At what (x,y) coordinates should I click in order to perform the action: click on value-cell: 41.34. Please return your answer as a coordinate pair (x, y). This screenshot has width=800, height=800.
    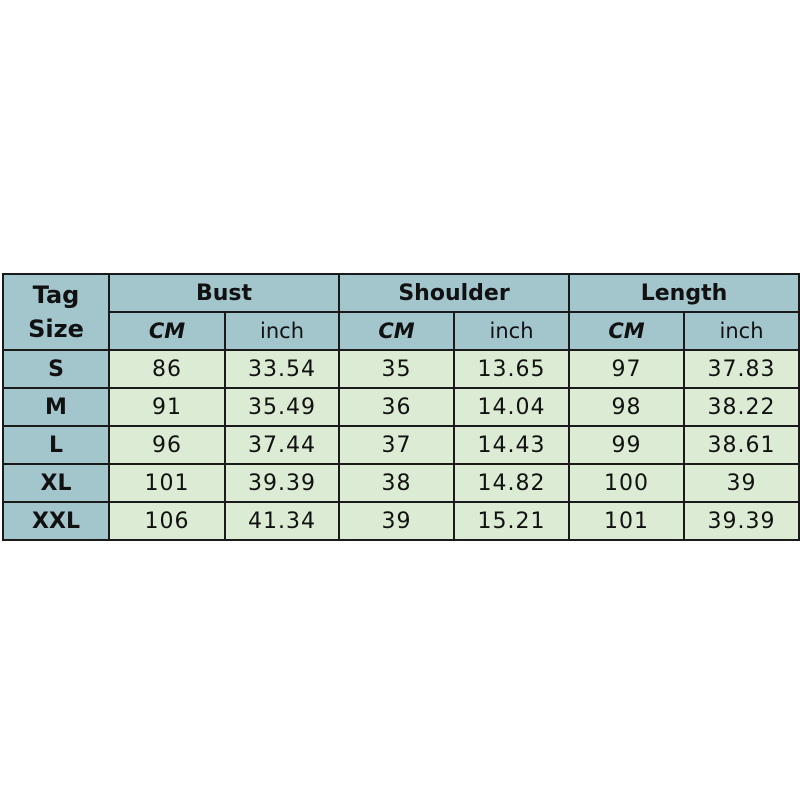
    Looking at the image, I should click on (282, 521).